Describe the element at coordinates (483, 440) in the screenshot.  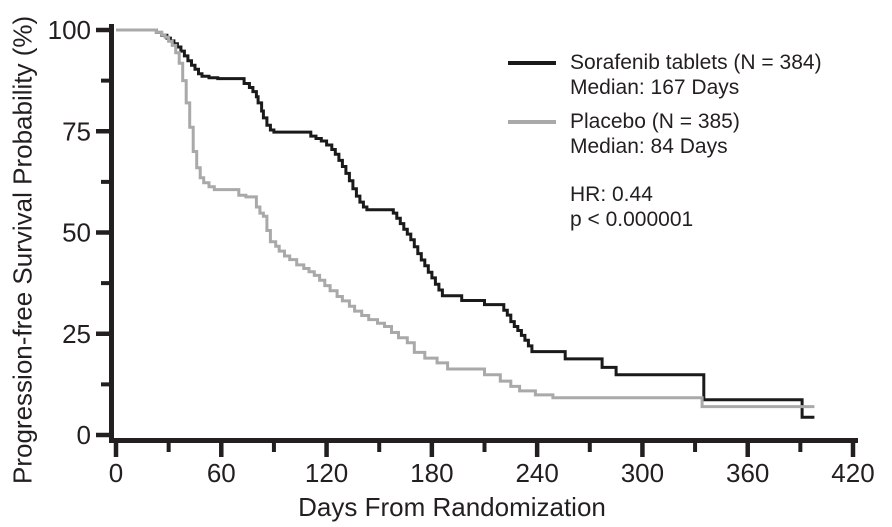
I see `x-axis-spine` at that location.